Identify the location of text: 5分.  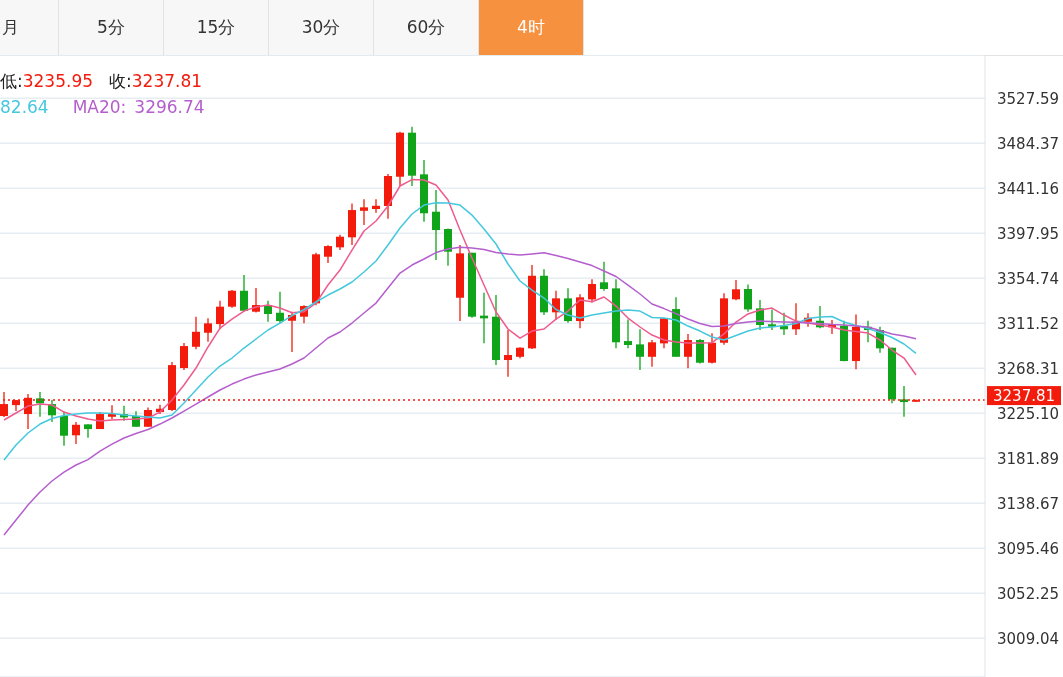
(111, 27).